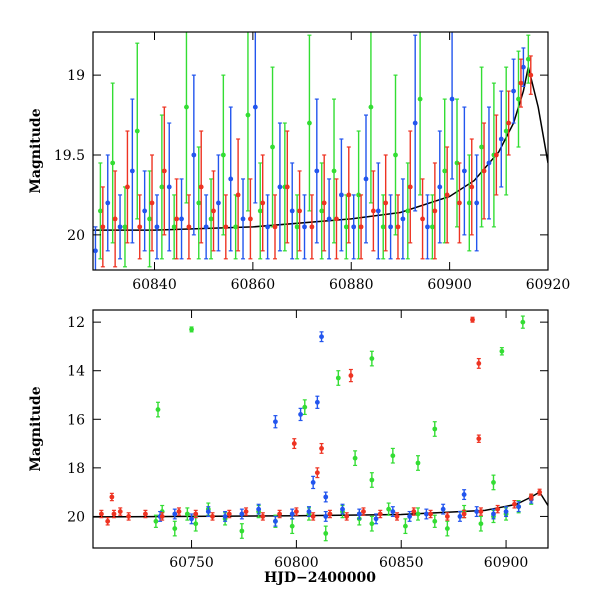  I want to click on x-tick-label: 60750, so click(191, 563).